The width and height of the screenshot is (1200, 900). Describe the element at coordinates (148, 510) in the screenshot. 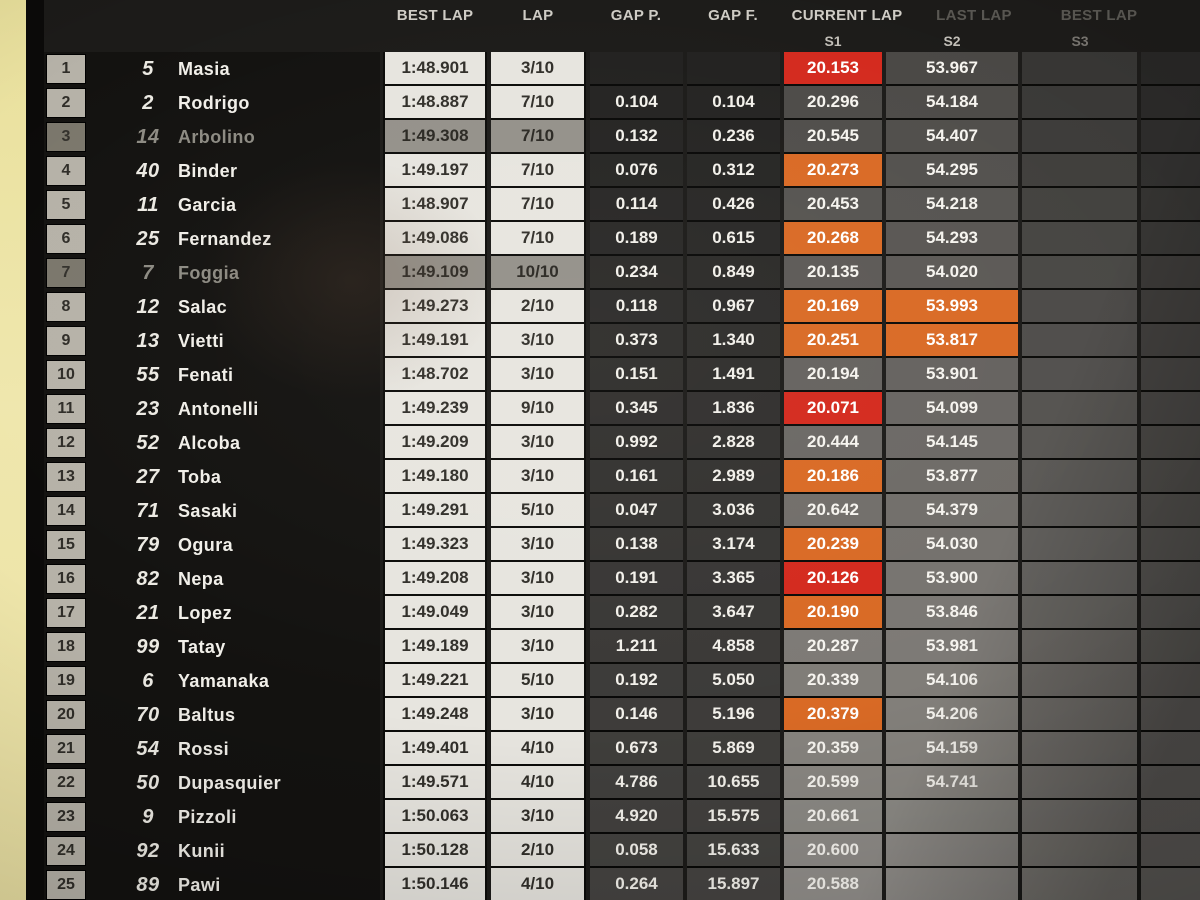

I see `rider-number: 71` at that location.